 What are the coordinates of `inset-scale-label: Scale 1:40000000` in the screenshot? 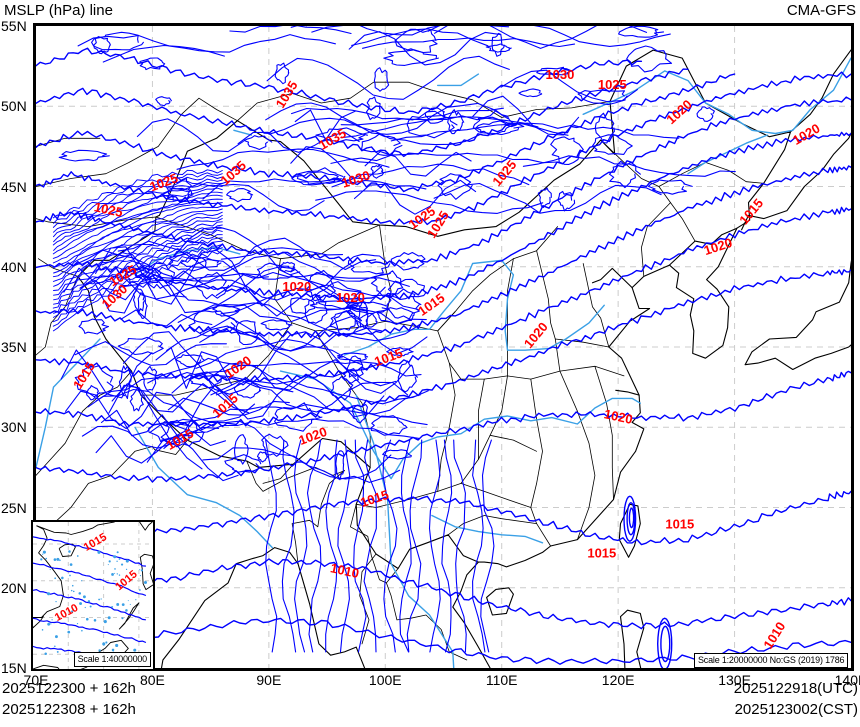 It's located at (112, 659).